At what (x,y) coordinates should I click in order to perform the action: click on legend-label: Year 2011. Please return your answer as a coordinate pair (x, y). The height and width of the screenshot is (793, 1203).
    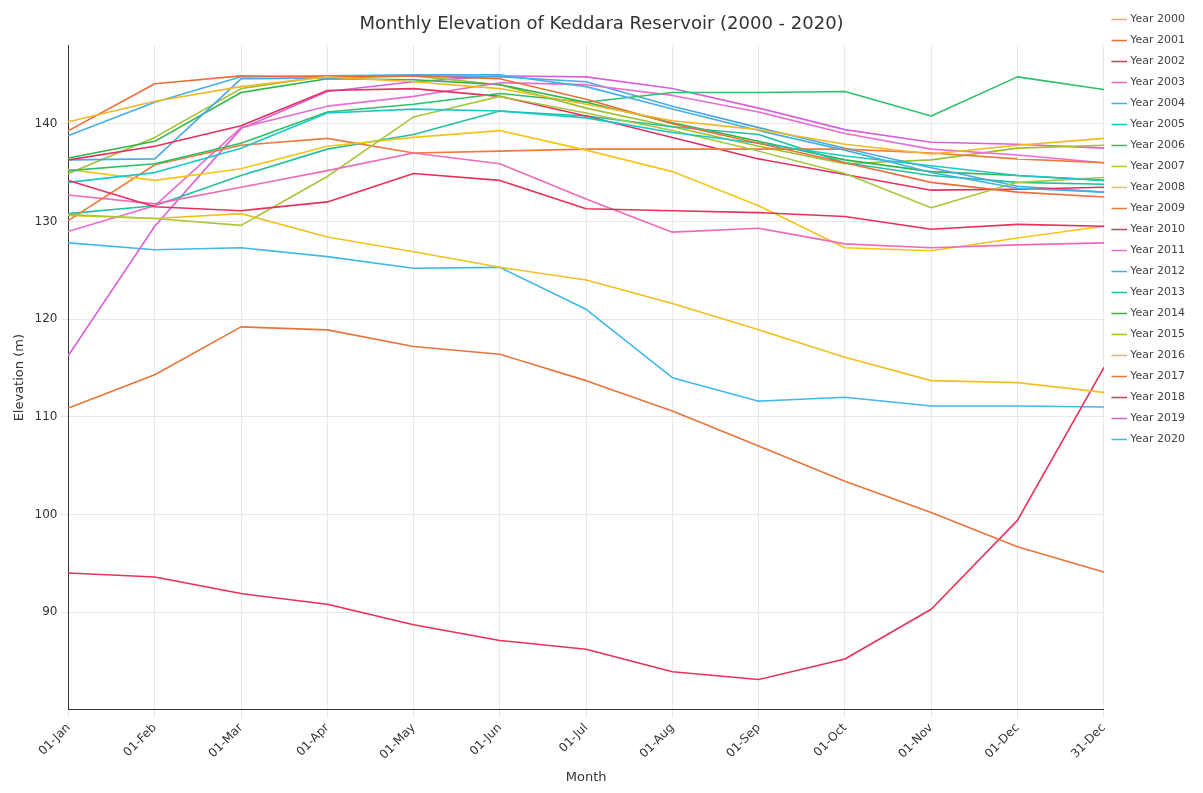
    Looking at the image, I should click on (1157, 250).